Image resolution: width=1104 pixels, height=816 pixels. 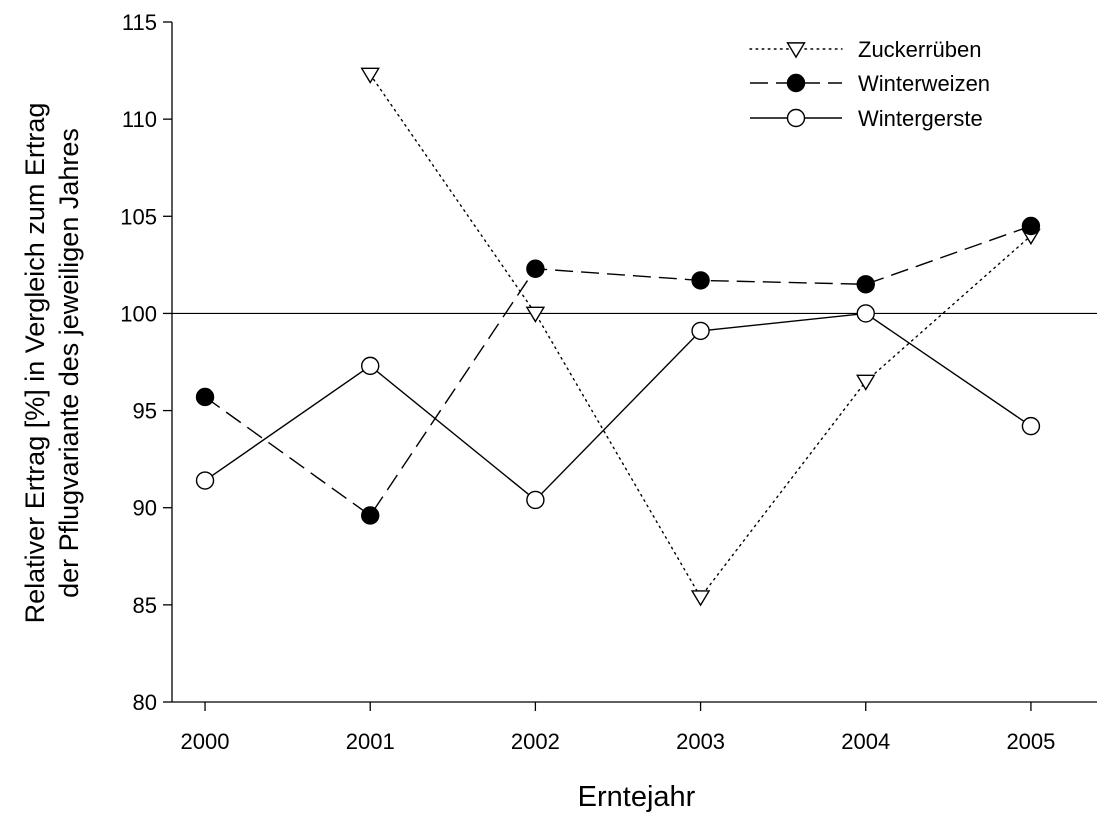 I want to click on x-axis-label: Erntejahr, so click(x=637, y=797).